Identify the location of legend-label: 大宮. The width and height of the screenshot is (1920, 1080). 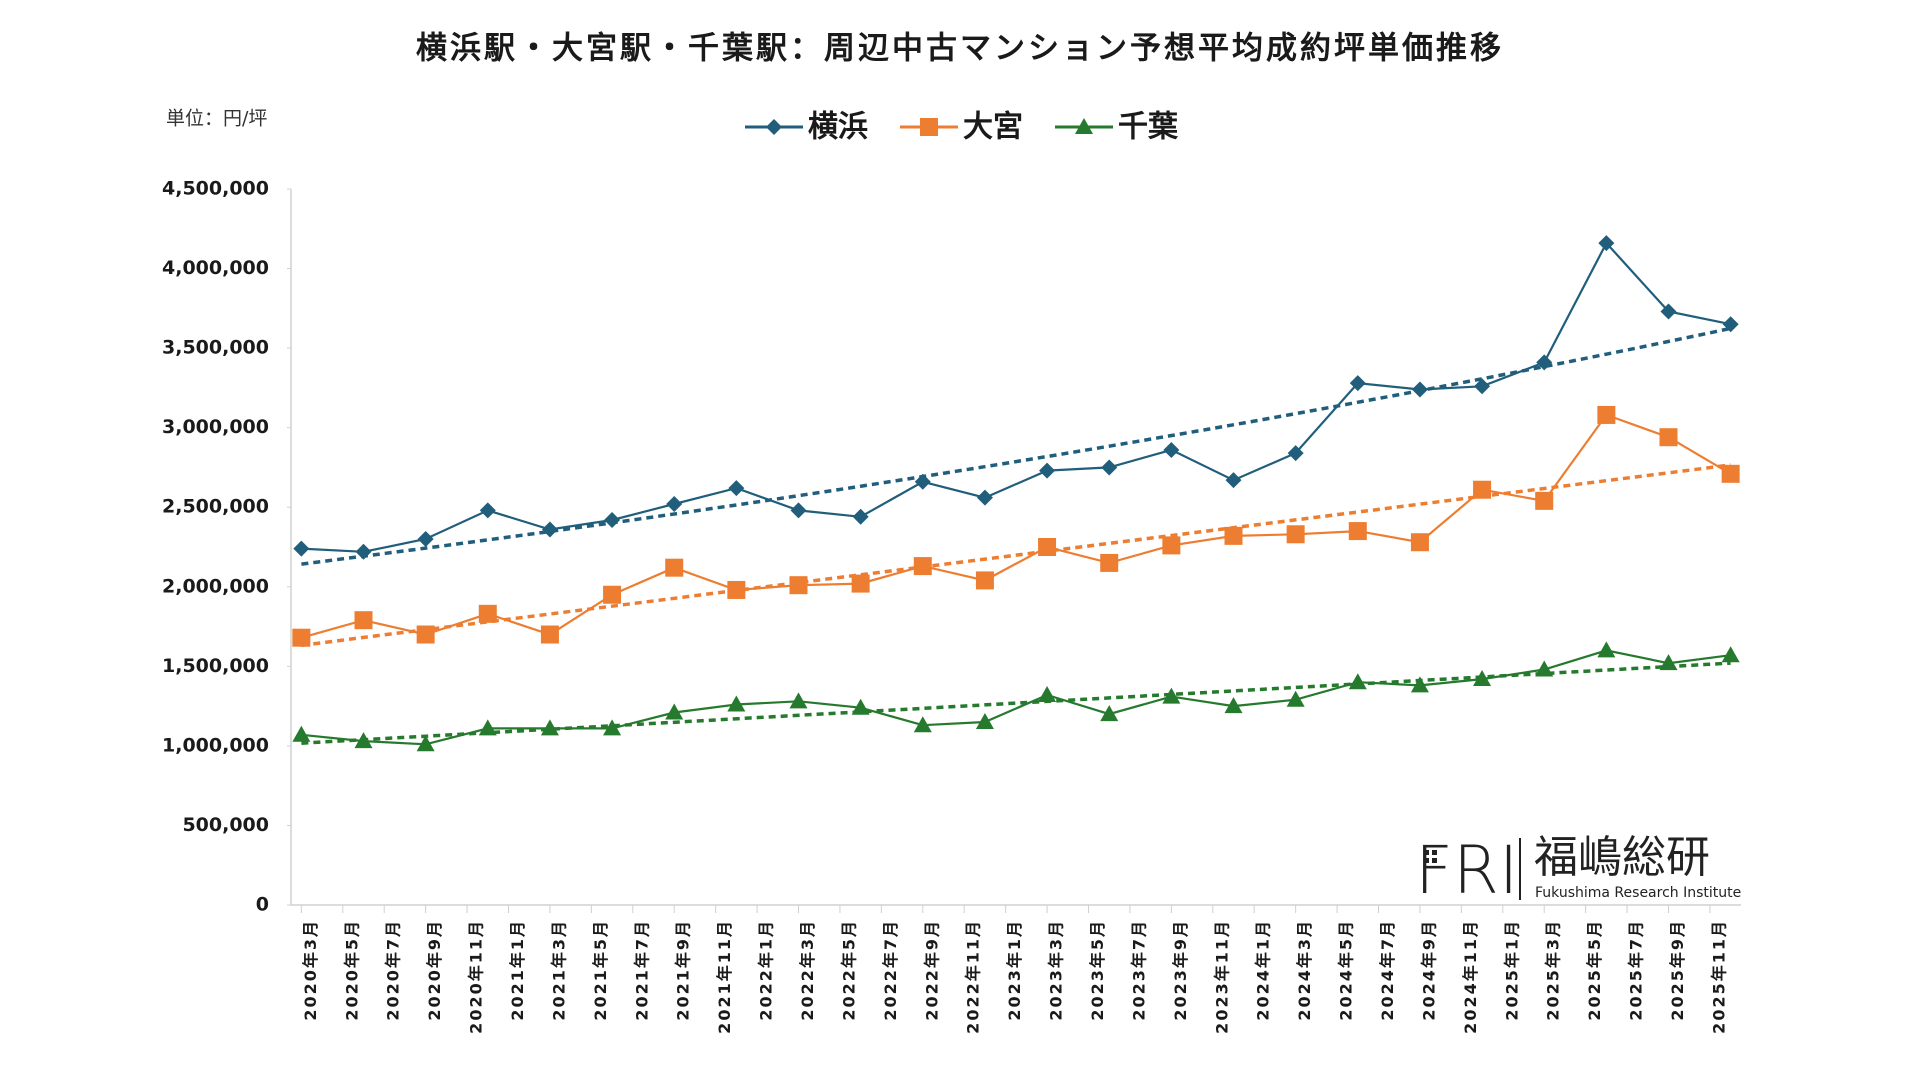
(993, 127).